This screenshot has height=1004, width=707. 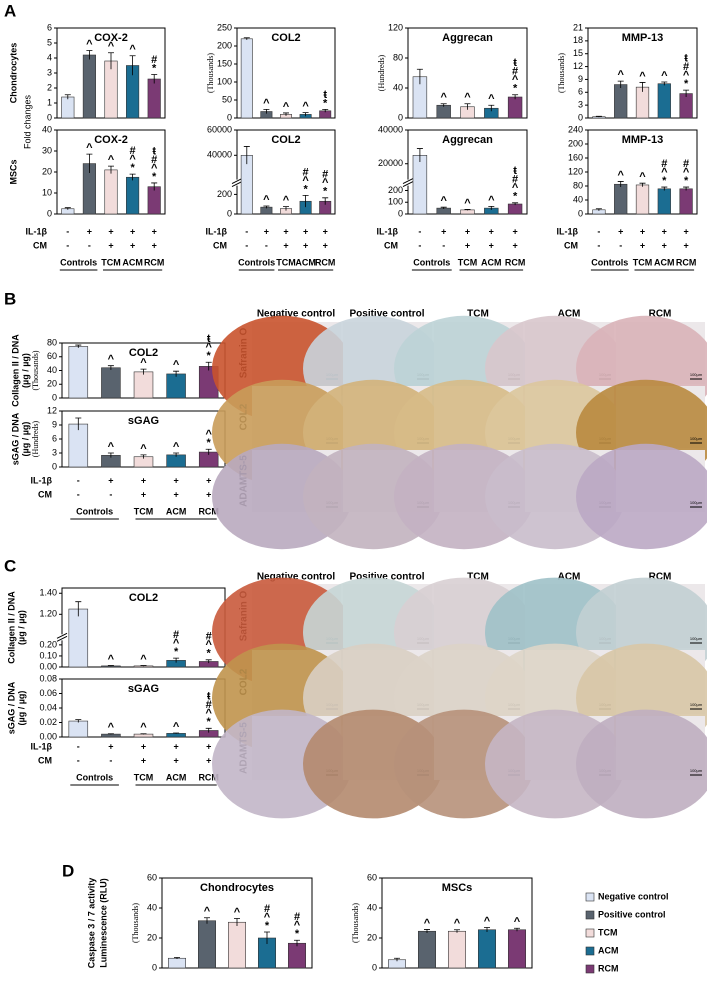 What do you see at coordinates (395, 202) in the screenshot?
I see `y-tick-label: 100` at bounding box center [395, 202].